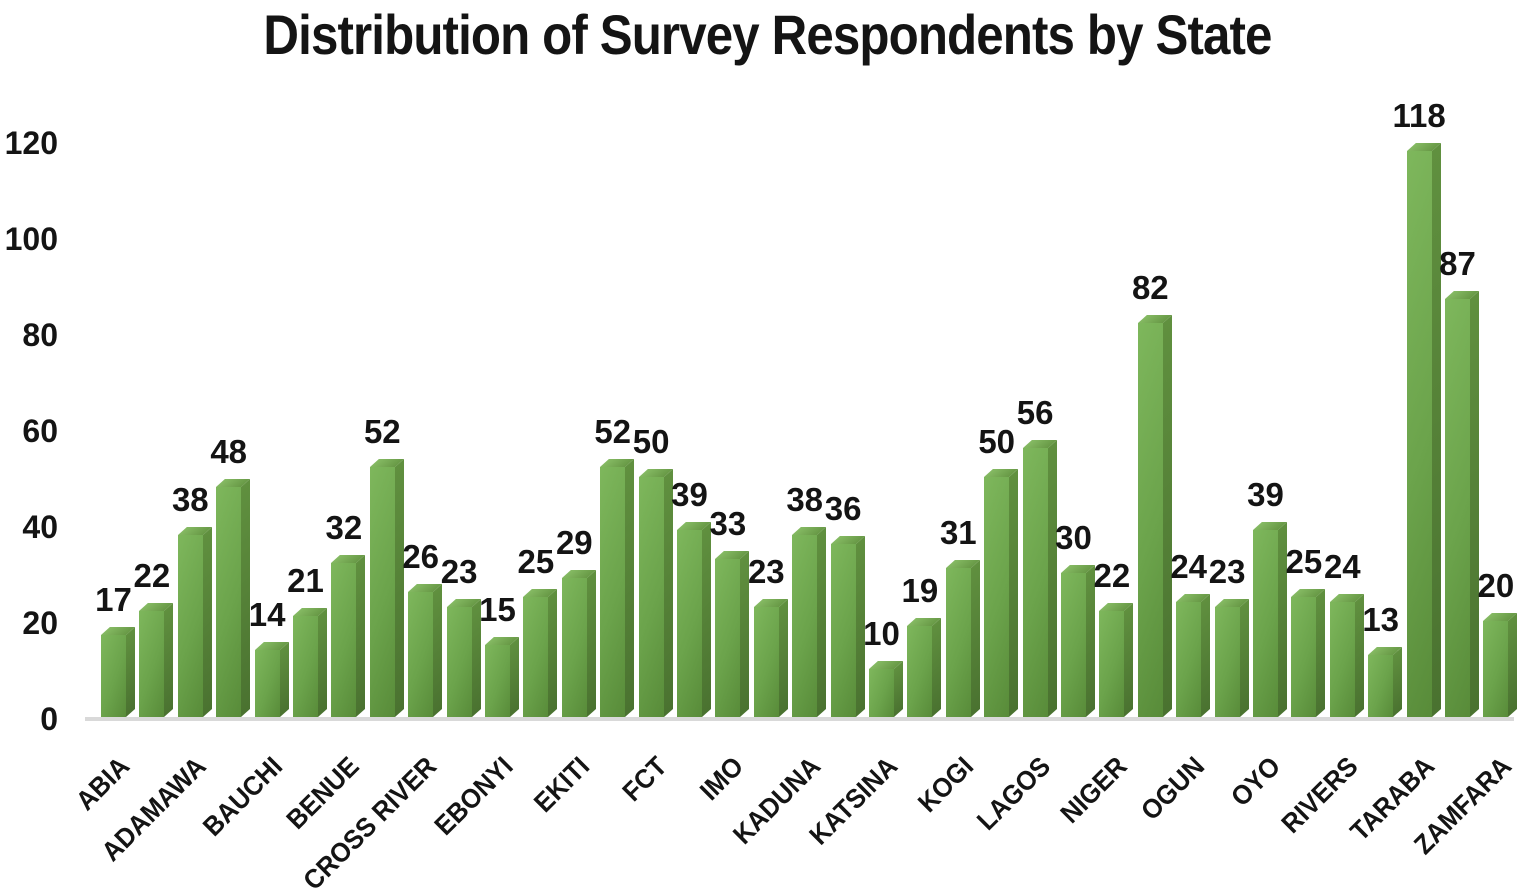 This screenshot has height=895, width=1535. I want to click on y-axis-label: 100, so click(31, 239).